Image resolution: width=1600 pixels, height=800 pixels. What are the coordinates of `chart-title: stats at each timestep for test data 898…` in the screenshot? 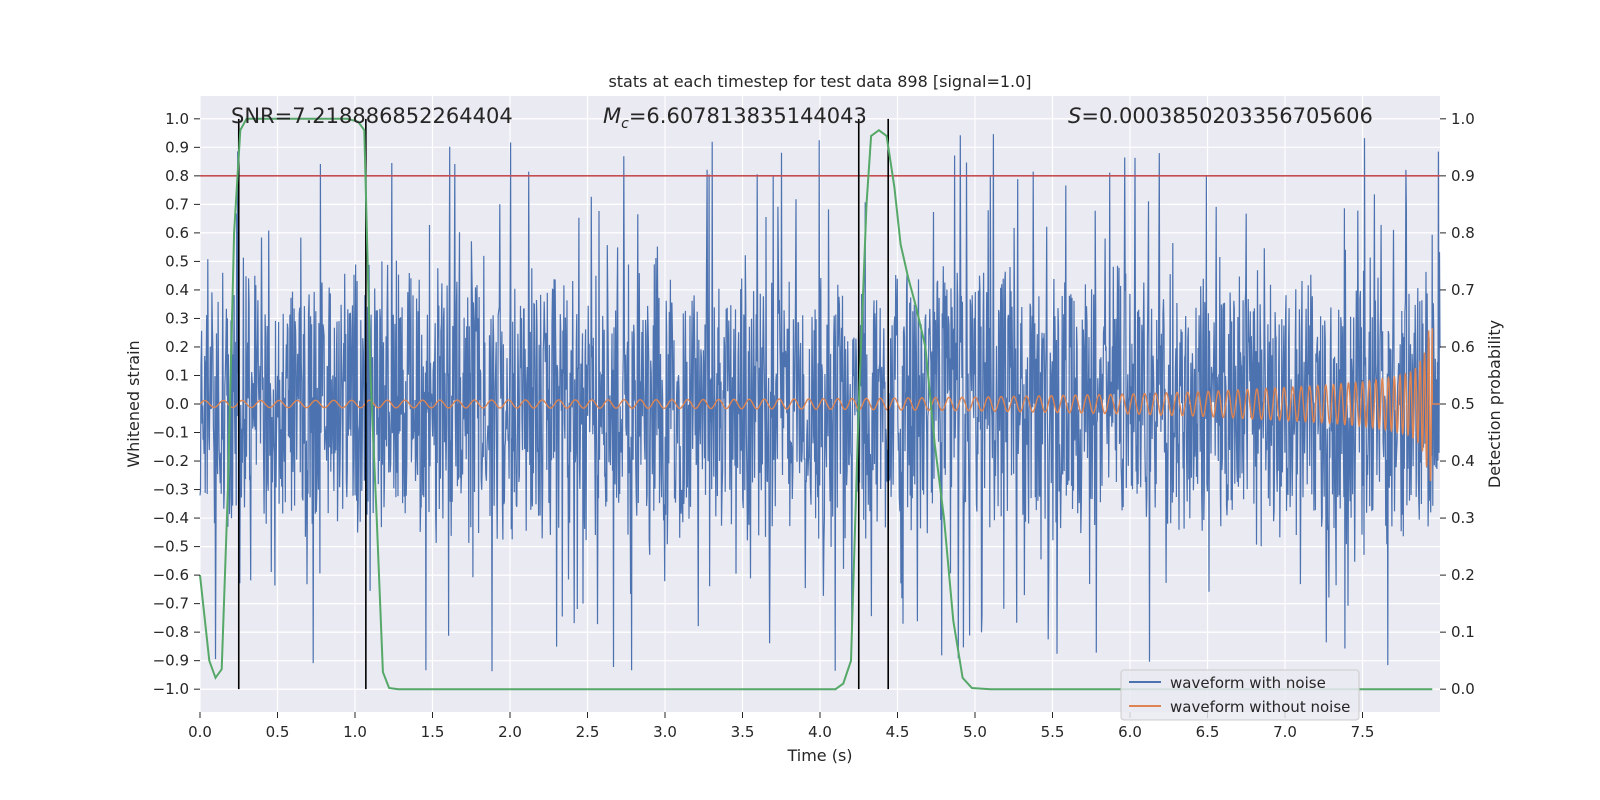 It's located at (819, 81).